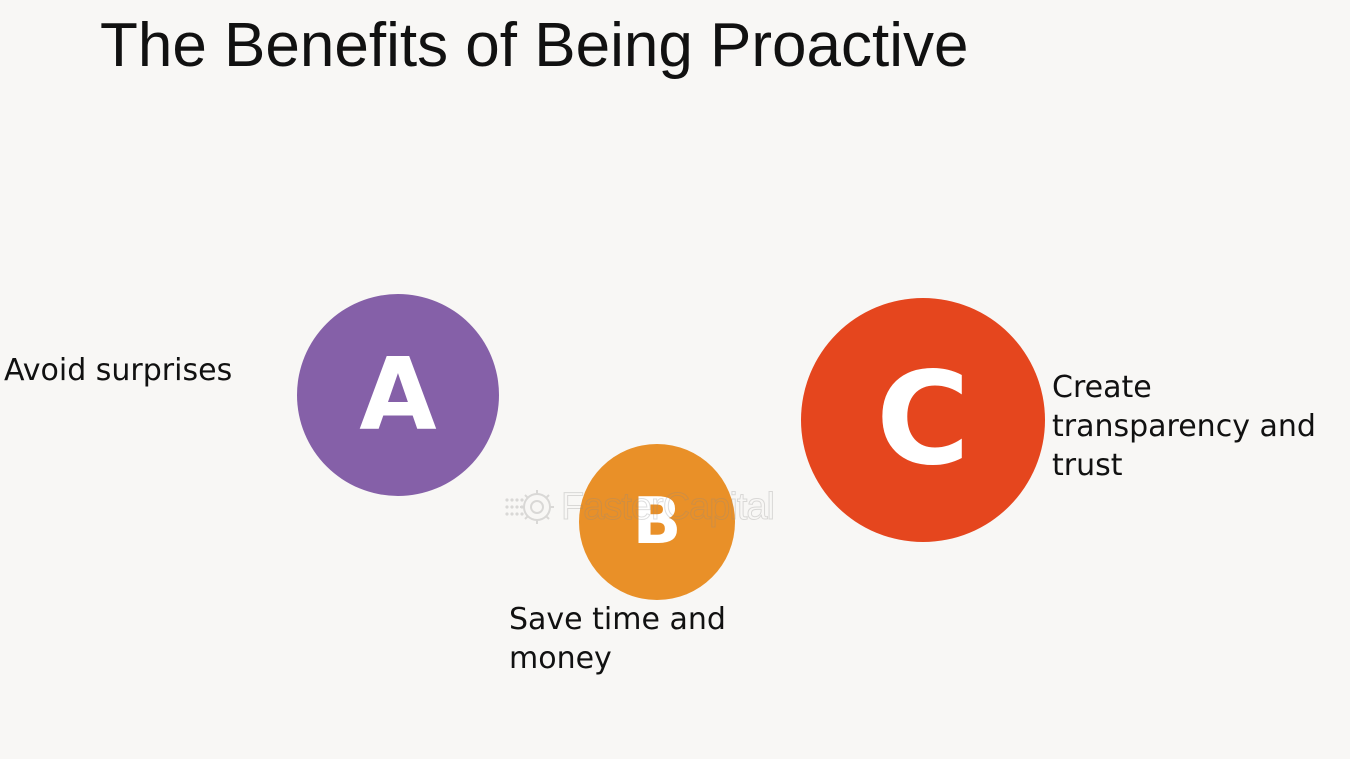 Image resolution: width=1350 pixels, height=759 pixels. I want to click on benefit-b-letter: B, so click(657, 522).